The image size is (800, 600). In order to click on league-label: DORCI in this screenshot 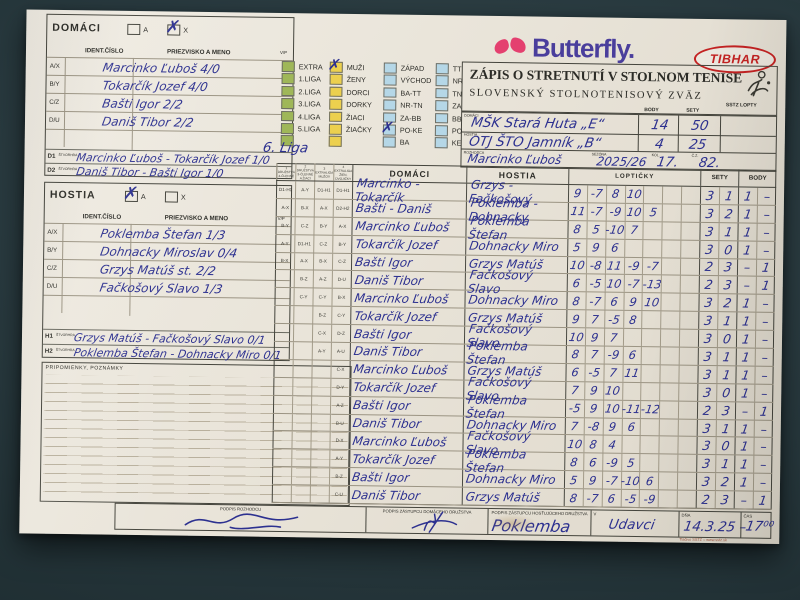, I will do `click(358, 92)`.